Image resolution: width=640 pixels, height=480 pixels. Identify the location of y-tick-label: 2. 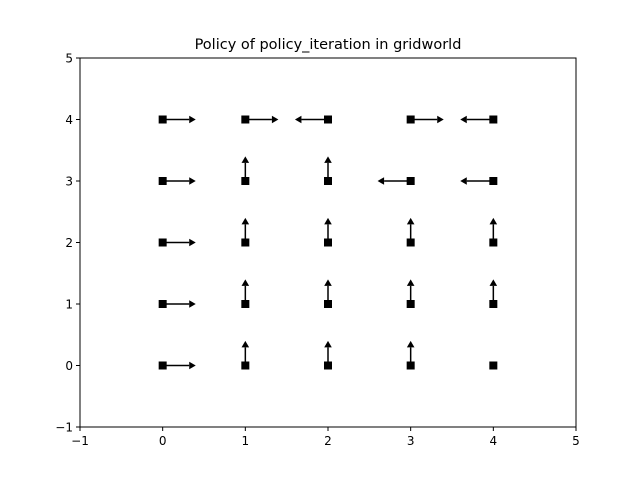
(69, 243).